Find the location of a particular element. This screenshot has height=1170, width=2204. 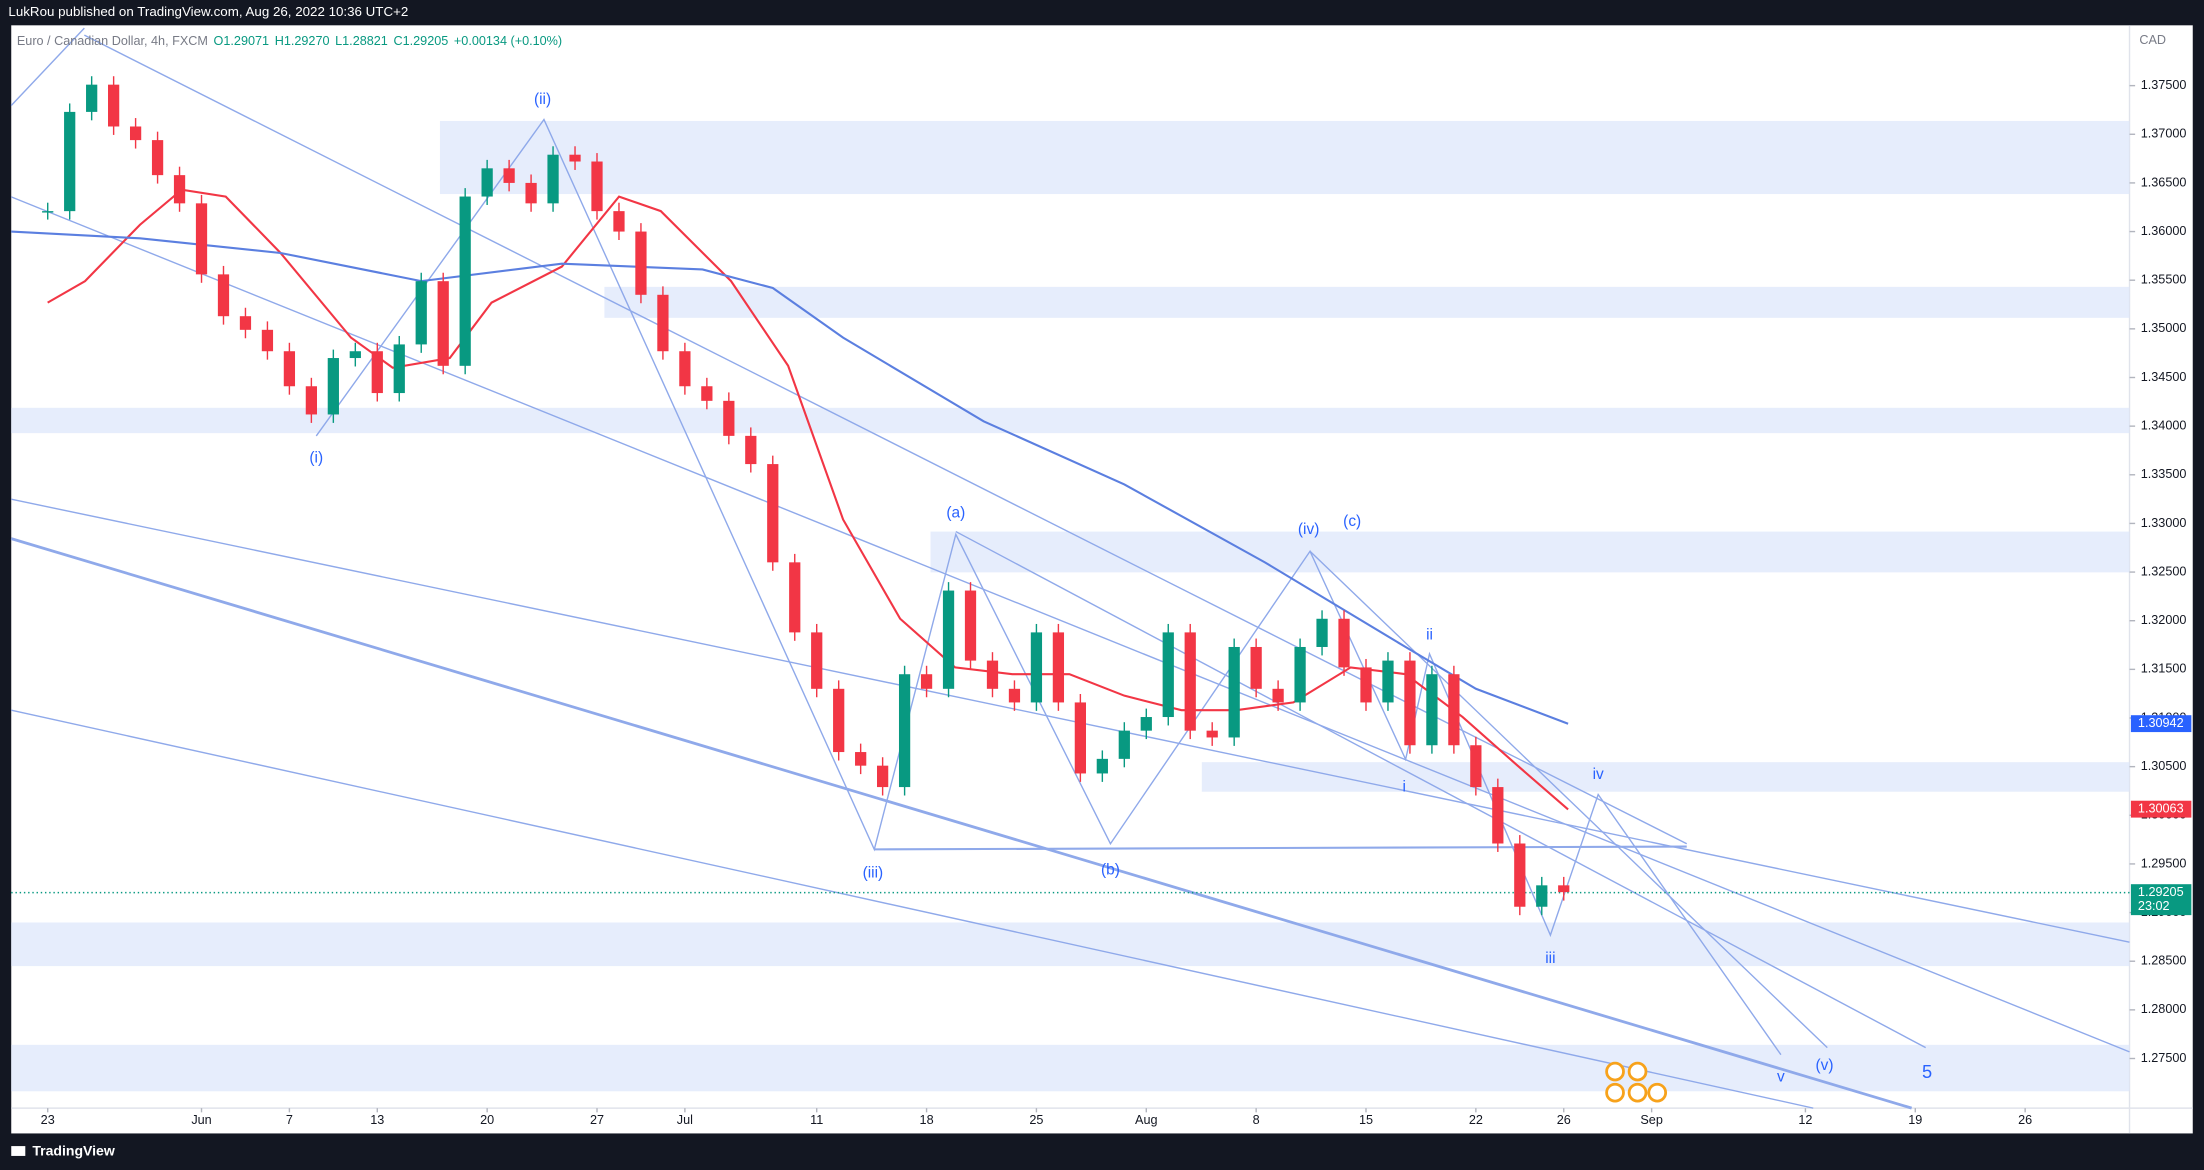

brand: TradingView is located at coordinates (73, 1150).